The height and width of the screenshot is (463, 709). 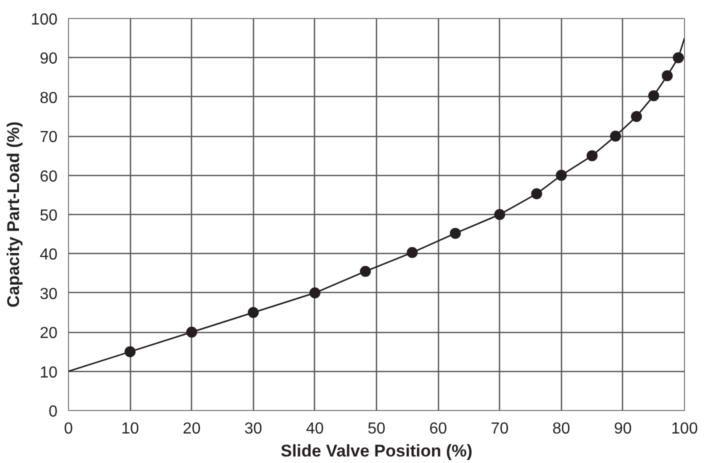 What do you see at coordinates (130, 429) in the screenshot?
I see `x-tick-label: 10` at bounding box center [130, 429].